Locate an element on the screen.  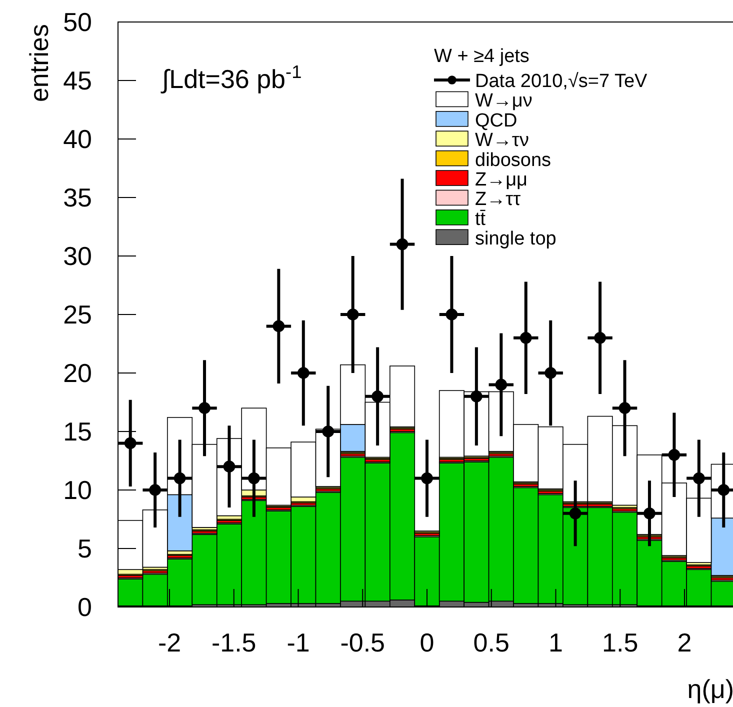
x-tick-label: 0.5 is located at coordinates (491, 642).